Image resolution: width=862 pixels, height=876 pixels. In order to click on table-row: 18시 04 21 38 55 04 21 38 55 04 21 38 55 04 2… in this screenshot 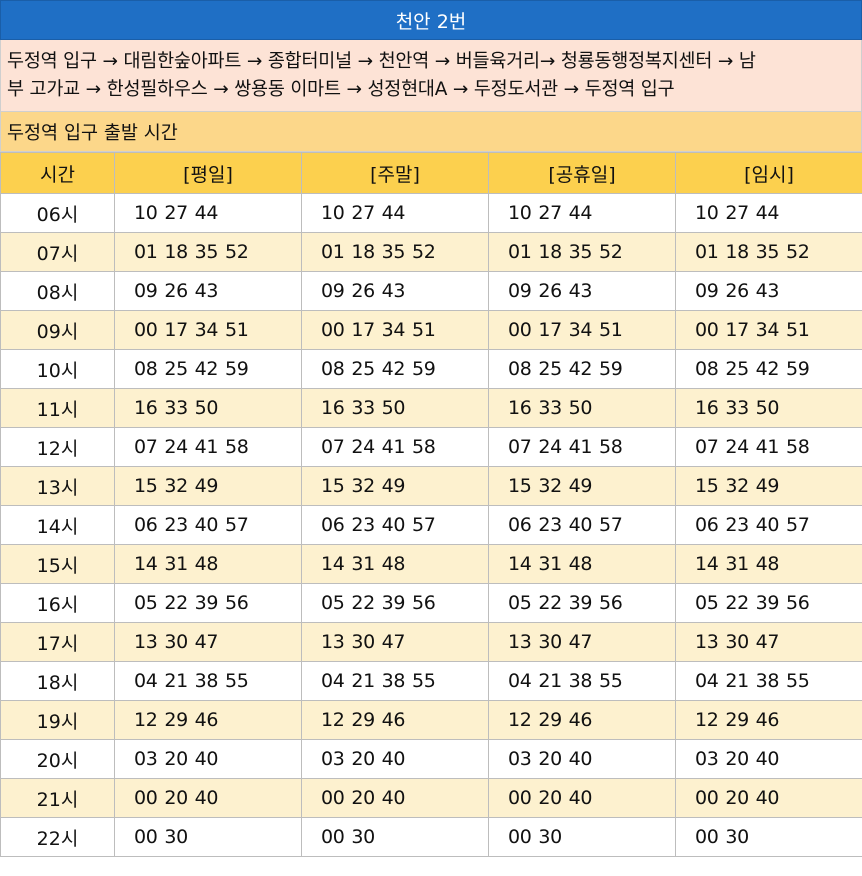, I will do `click(431, 681)`.